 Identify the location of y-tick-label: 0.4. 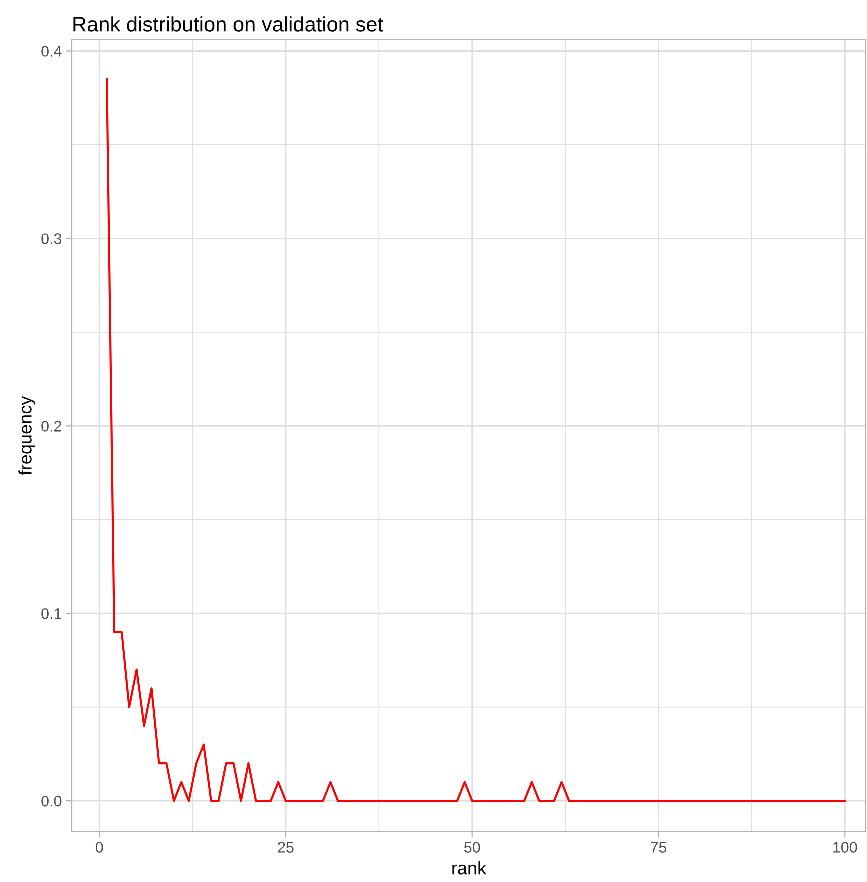
(52, 51).